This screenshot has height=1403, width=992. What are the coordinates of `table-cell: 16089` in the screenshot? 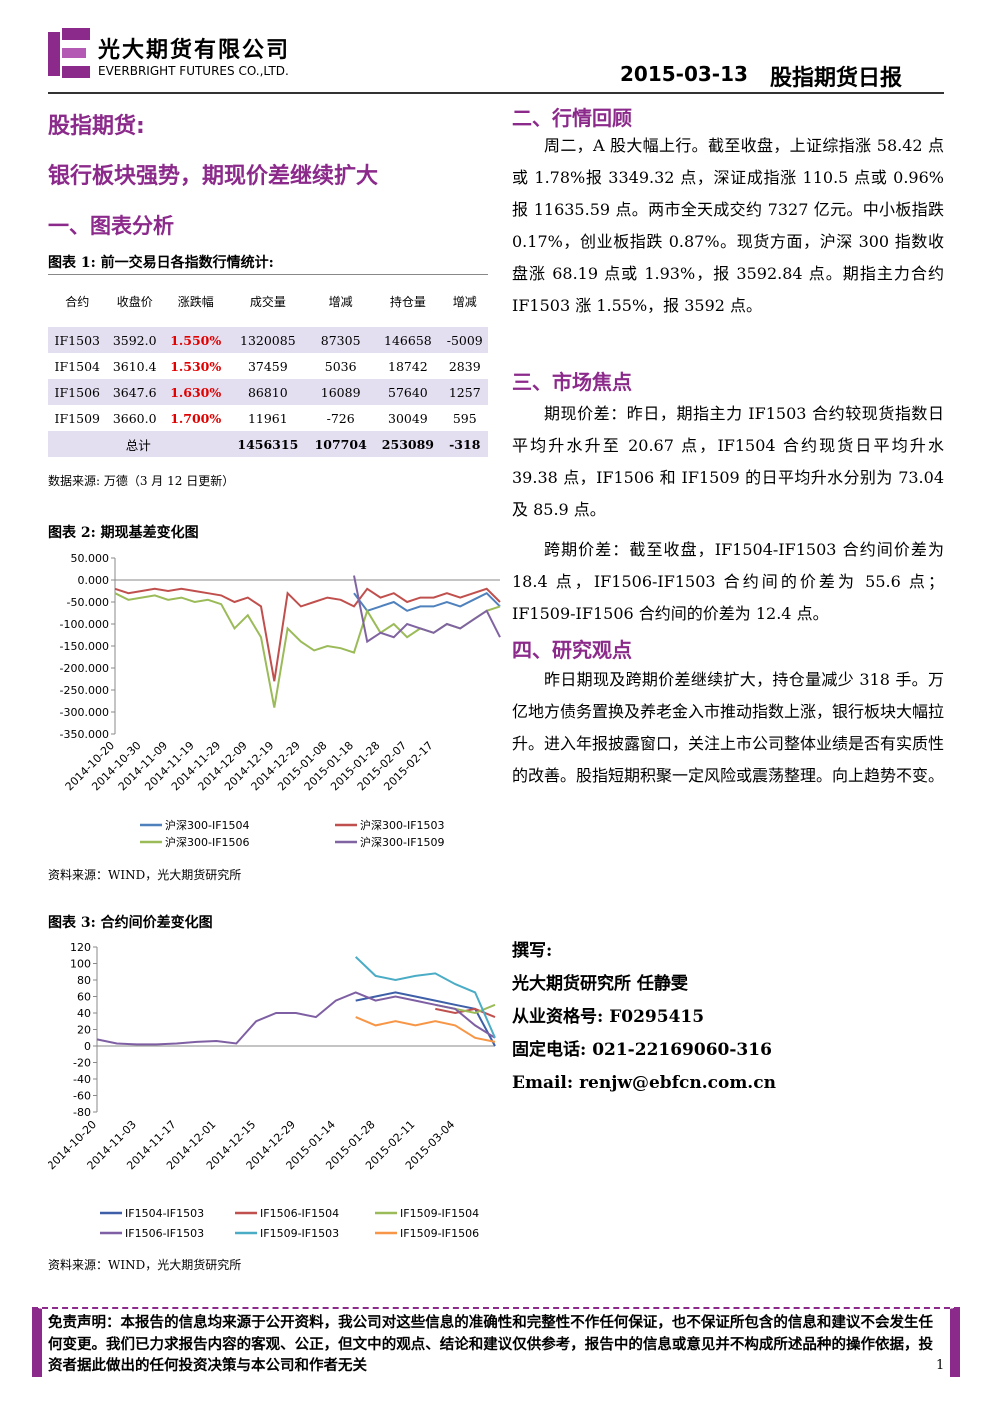 It's located at (341, 392).